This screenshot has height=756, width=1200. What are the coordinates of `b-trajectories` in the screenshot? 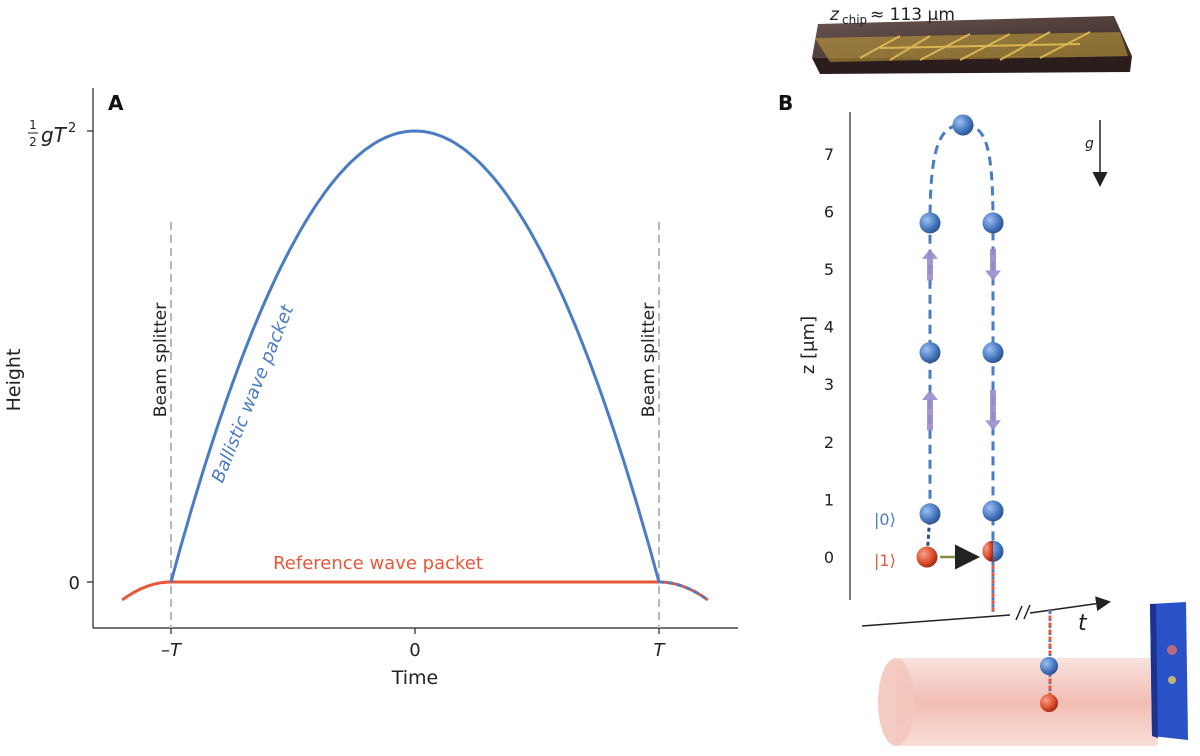 It's located at (960, 367).